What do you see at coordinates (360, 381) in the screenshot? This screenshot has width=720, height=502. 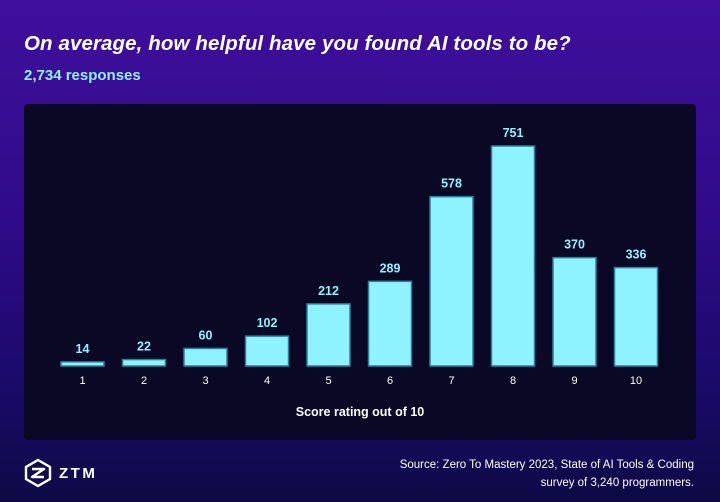 I see `tick-labels-group: 1 2 3 4 5 6 7 8 9 10` at bounding box center [360, 381].